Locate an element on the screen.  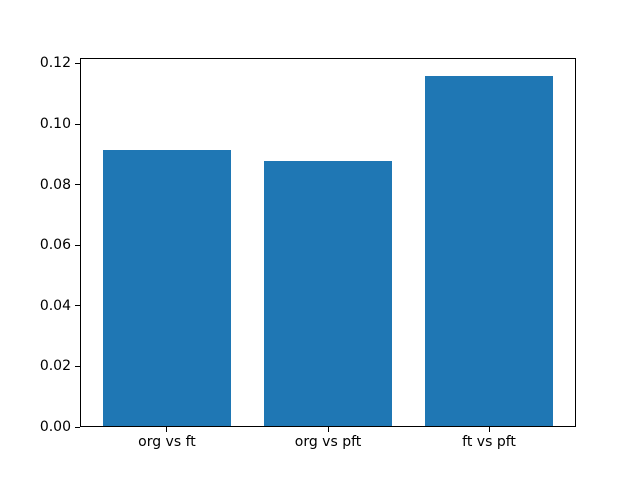
y-tick-label: 0.06 is located at coordinates (55, 245).